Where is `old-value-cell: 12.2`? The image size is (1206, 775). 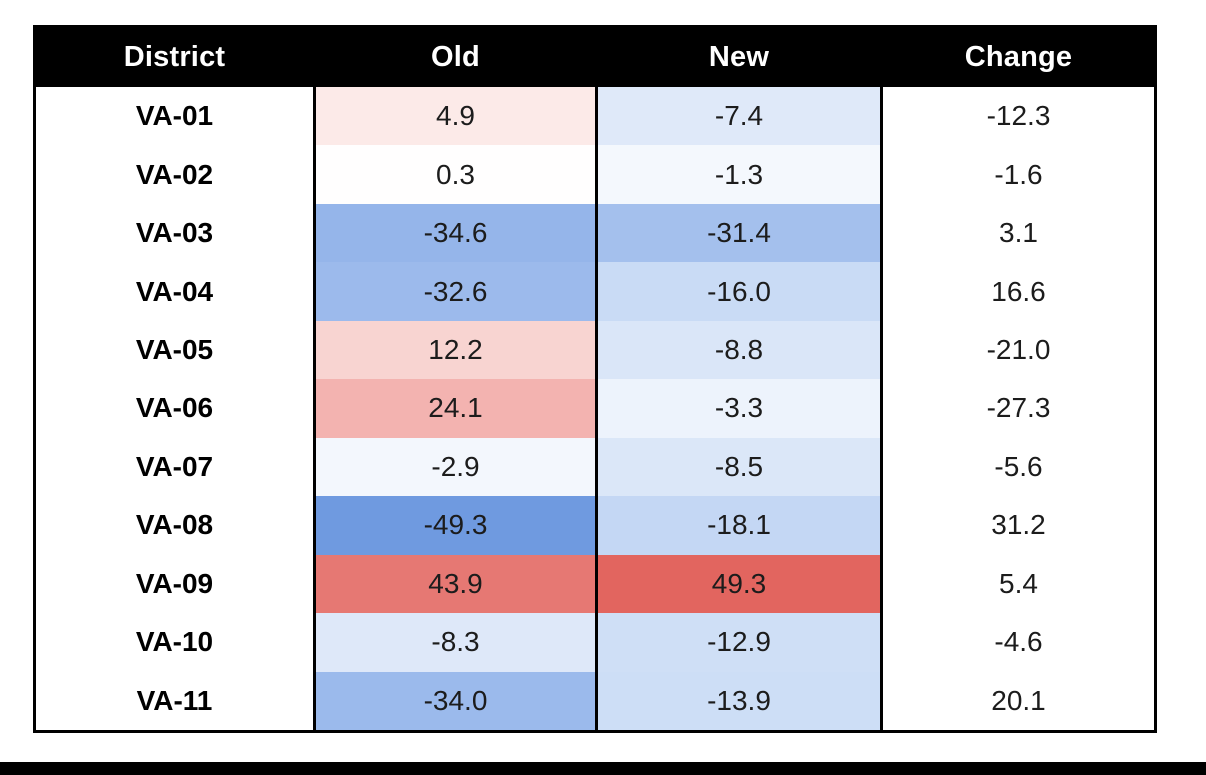
old-value-cell: 12.2 is located at coordinates (457, 350).